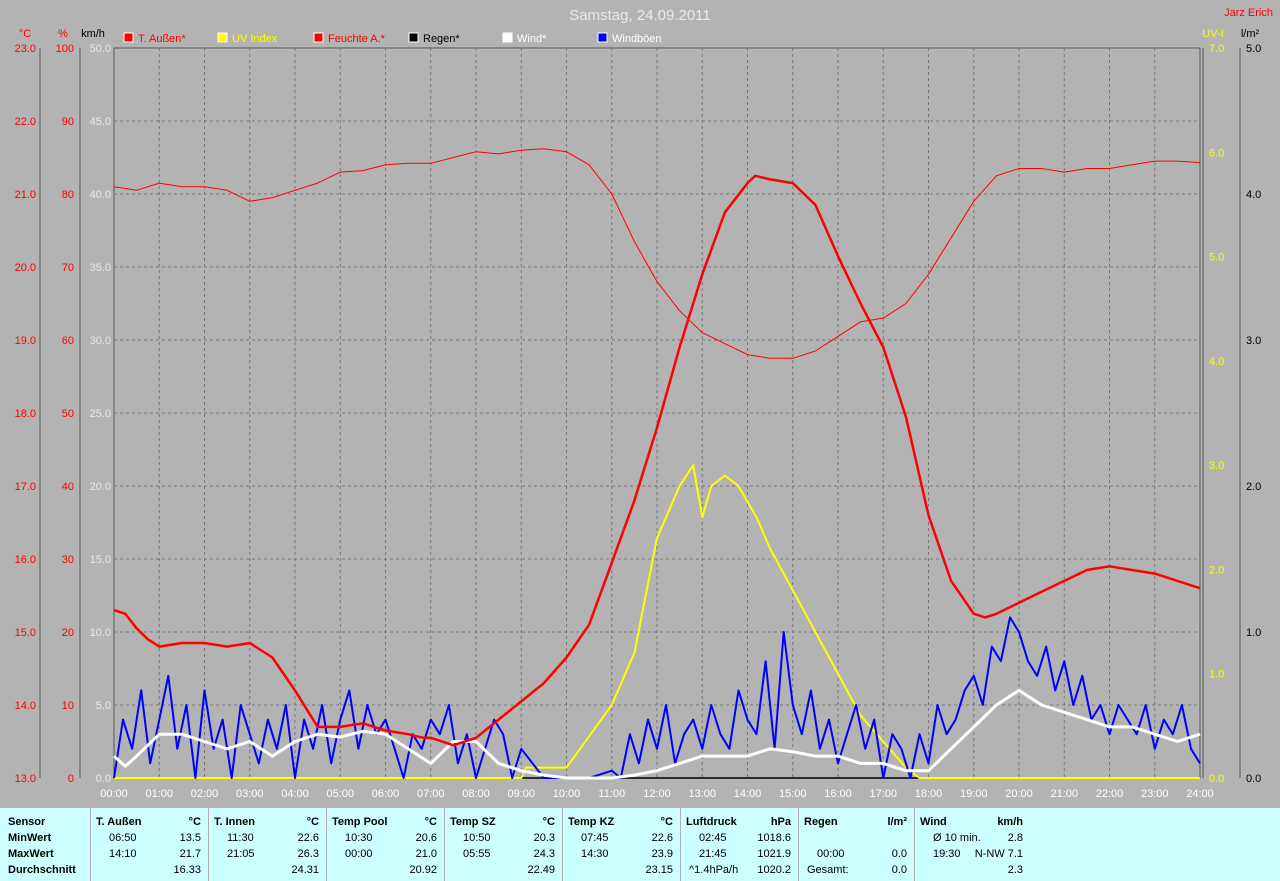 Image resolution: width=1280 pixels, height=881 pixels. I want to click on stats-max-time: 21:05, so click(241, 854).